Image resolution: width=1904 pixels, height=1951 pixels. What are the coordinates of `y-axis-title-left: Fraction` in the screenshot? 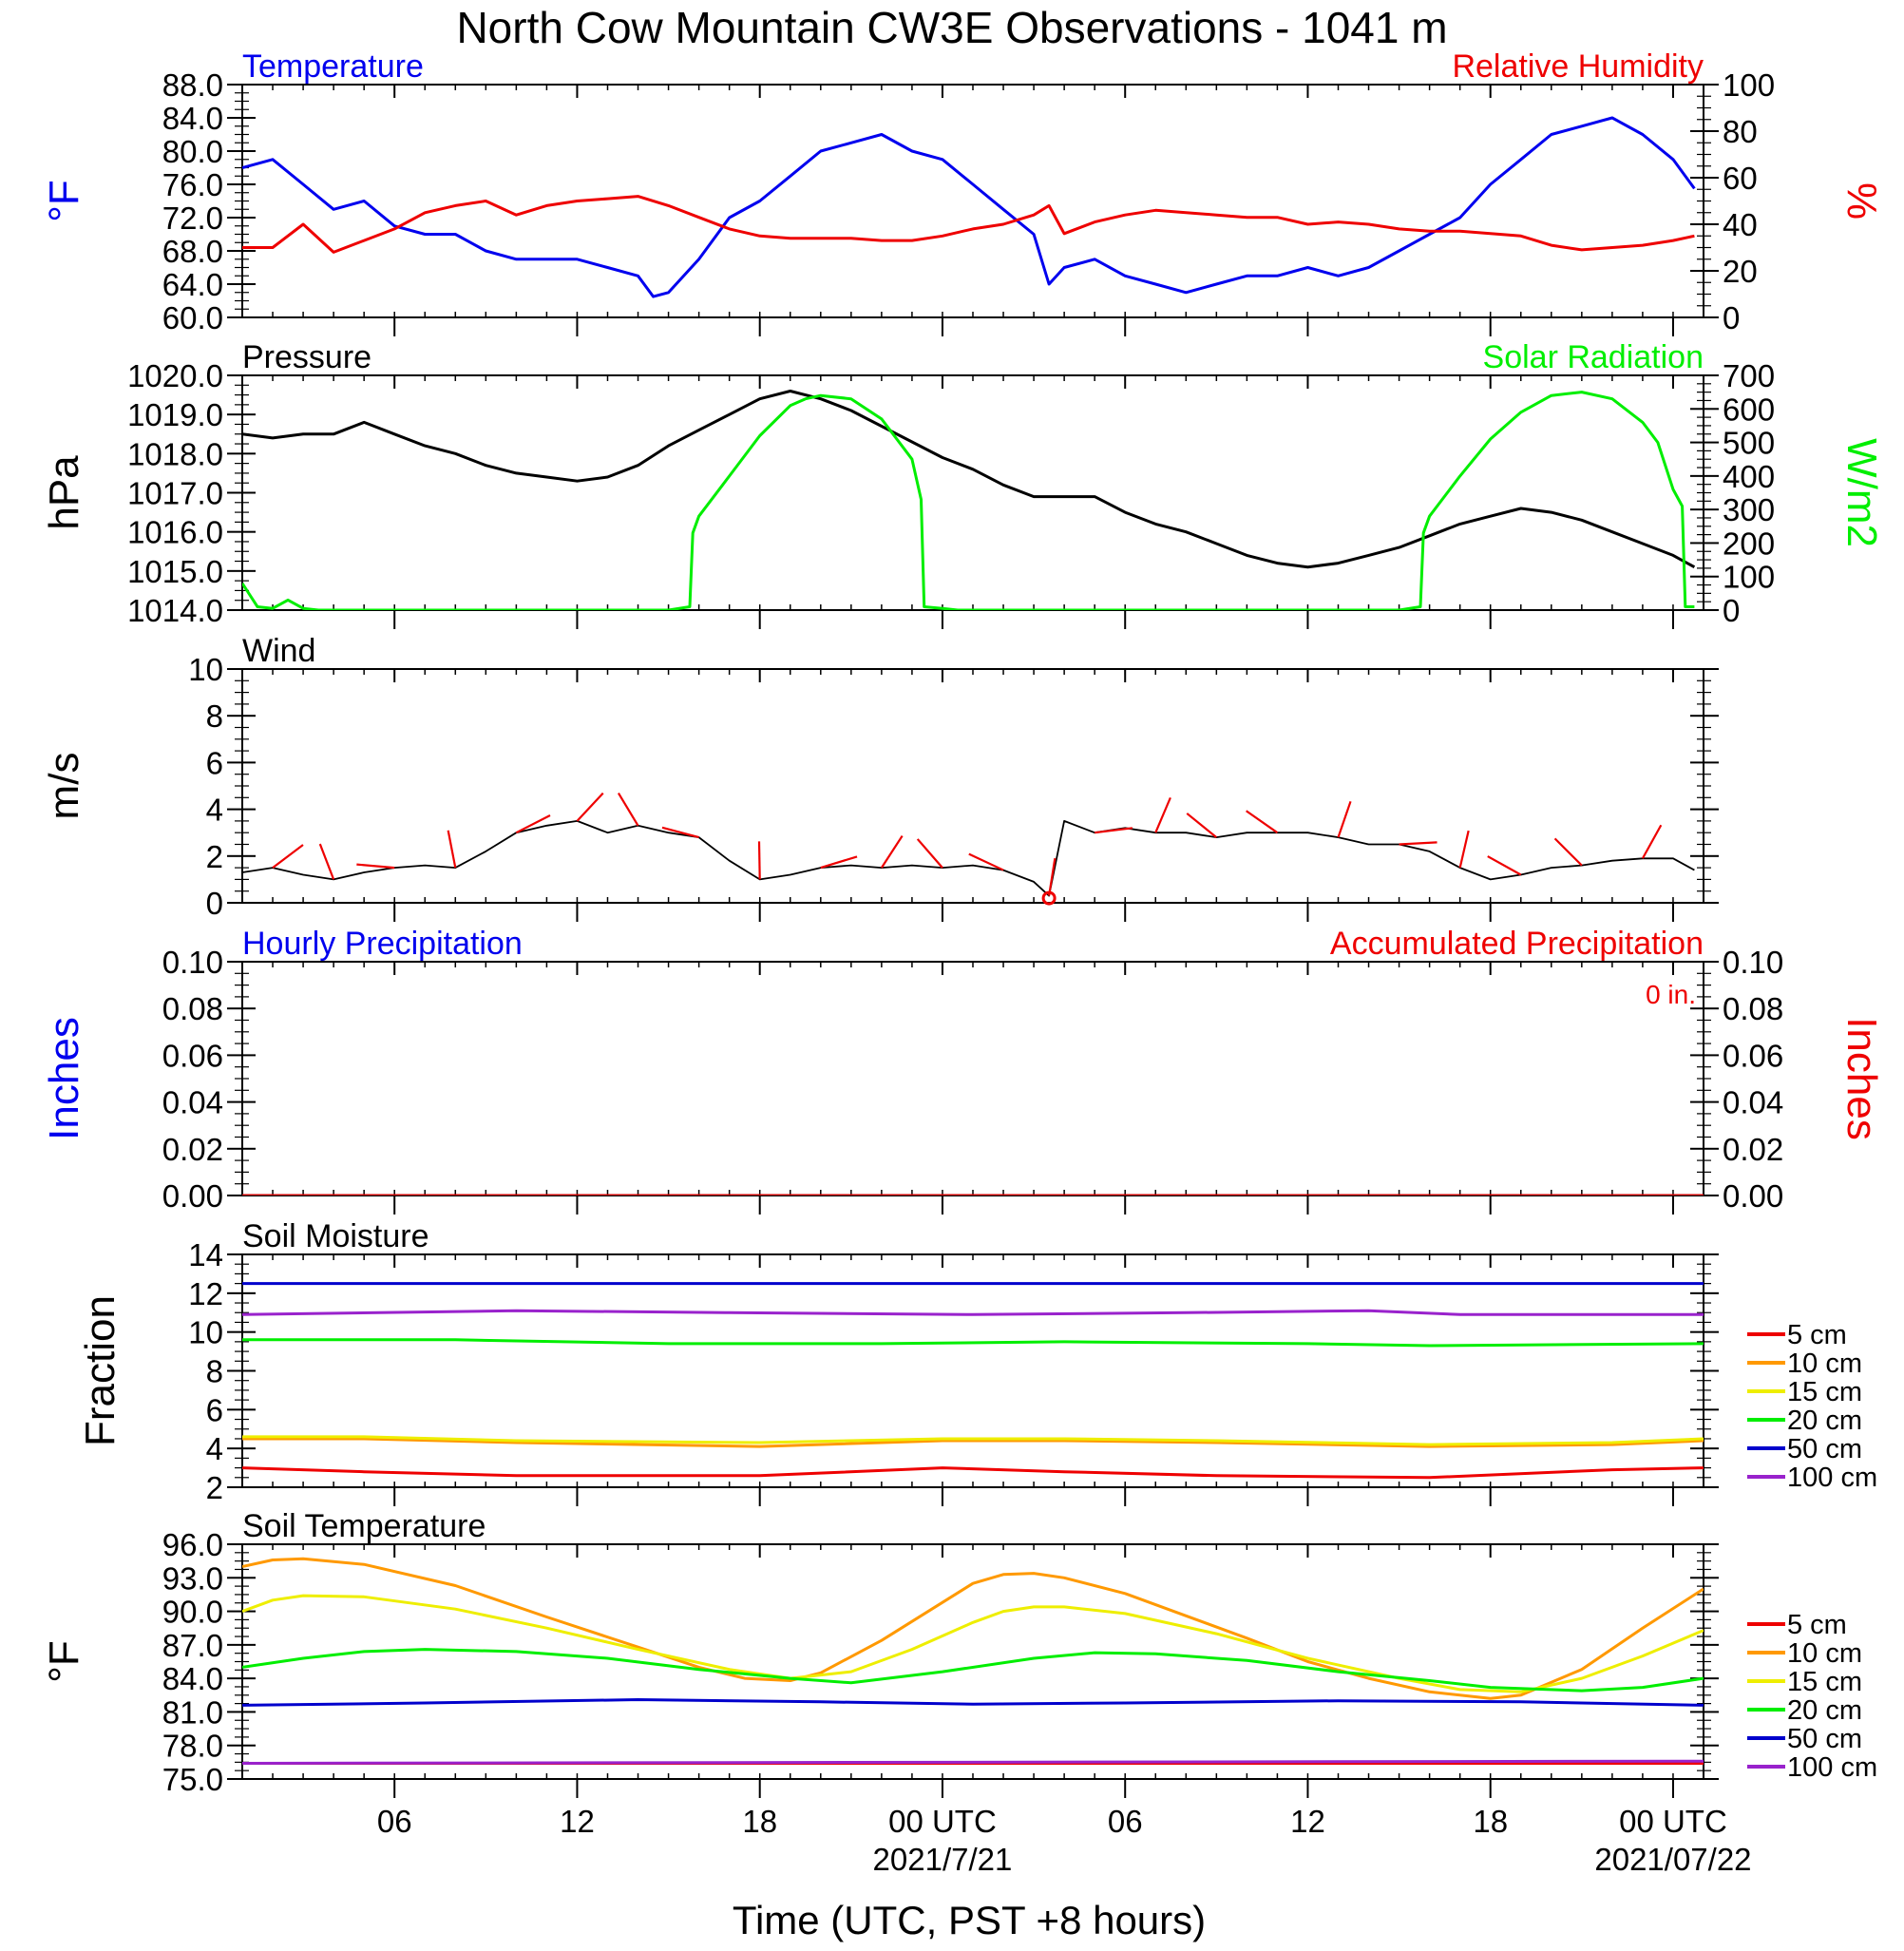 It's located at (100, 1371).